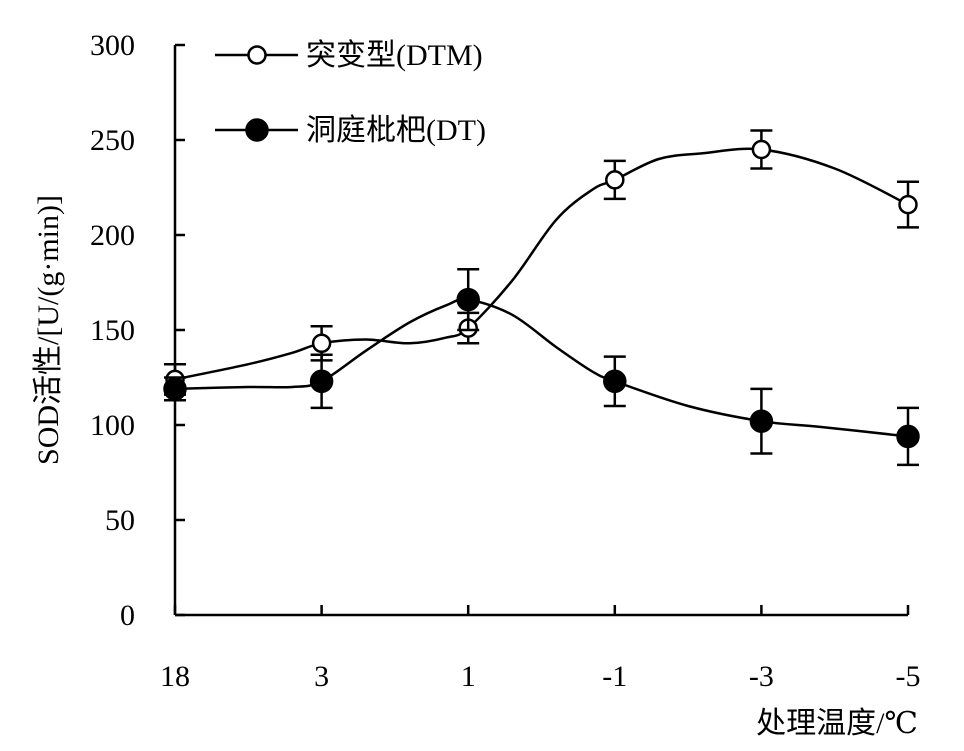  I want to click on y-tick-label: 50, so click(120, 520).